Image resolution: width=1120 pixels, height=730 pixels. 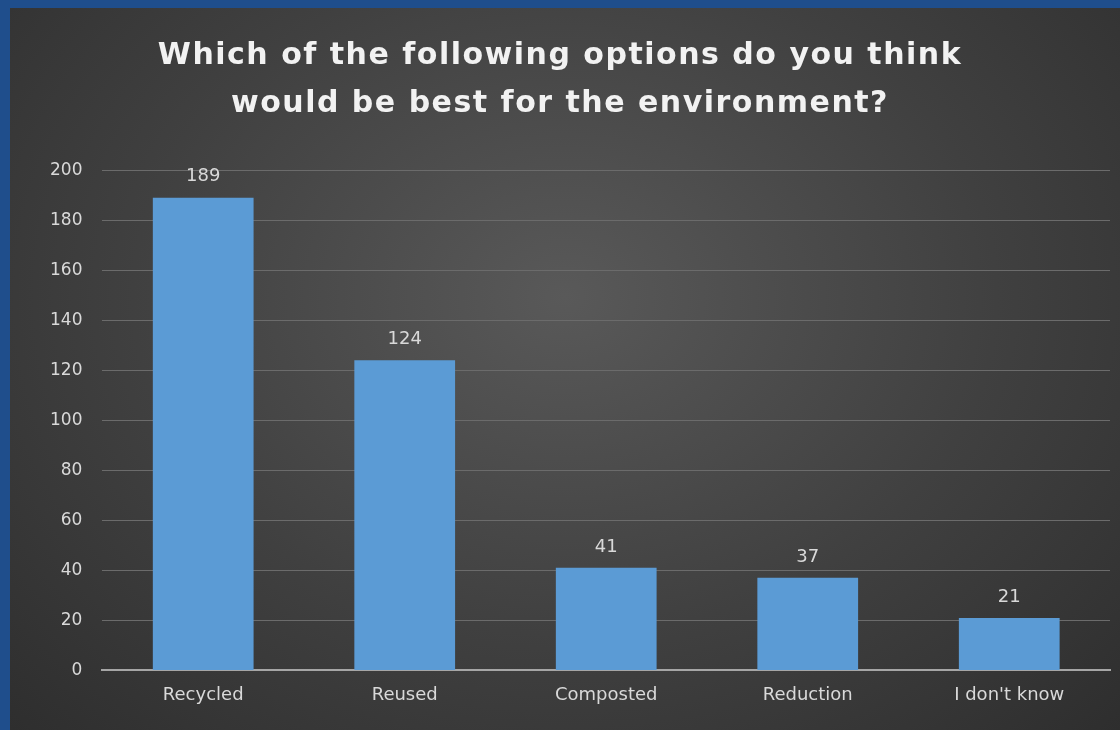 I want to click on y-tick-label: 200, so click(x=66, y=168).